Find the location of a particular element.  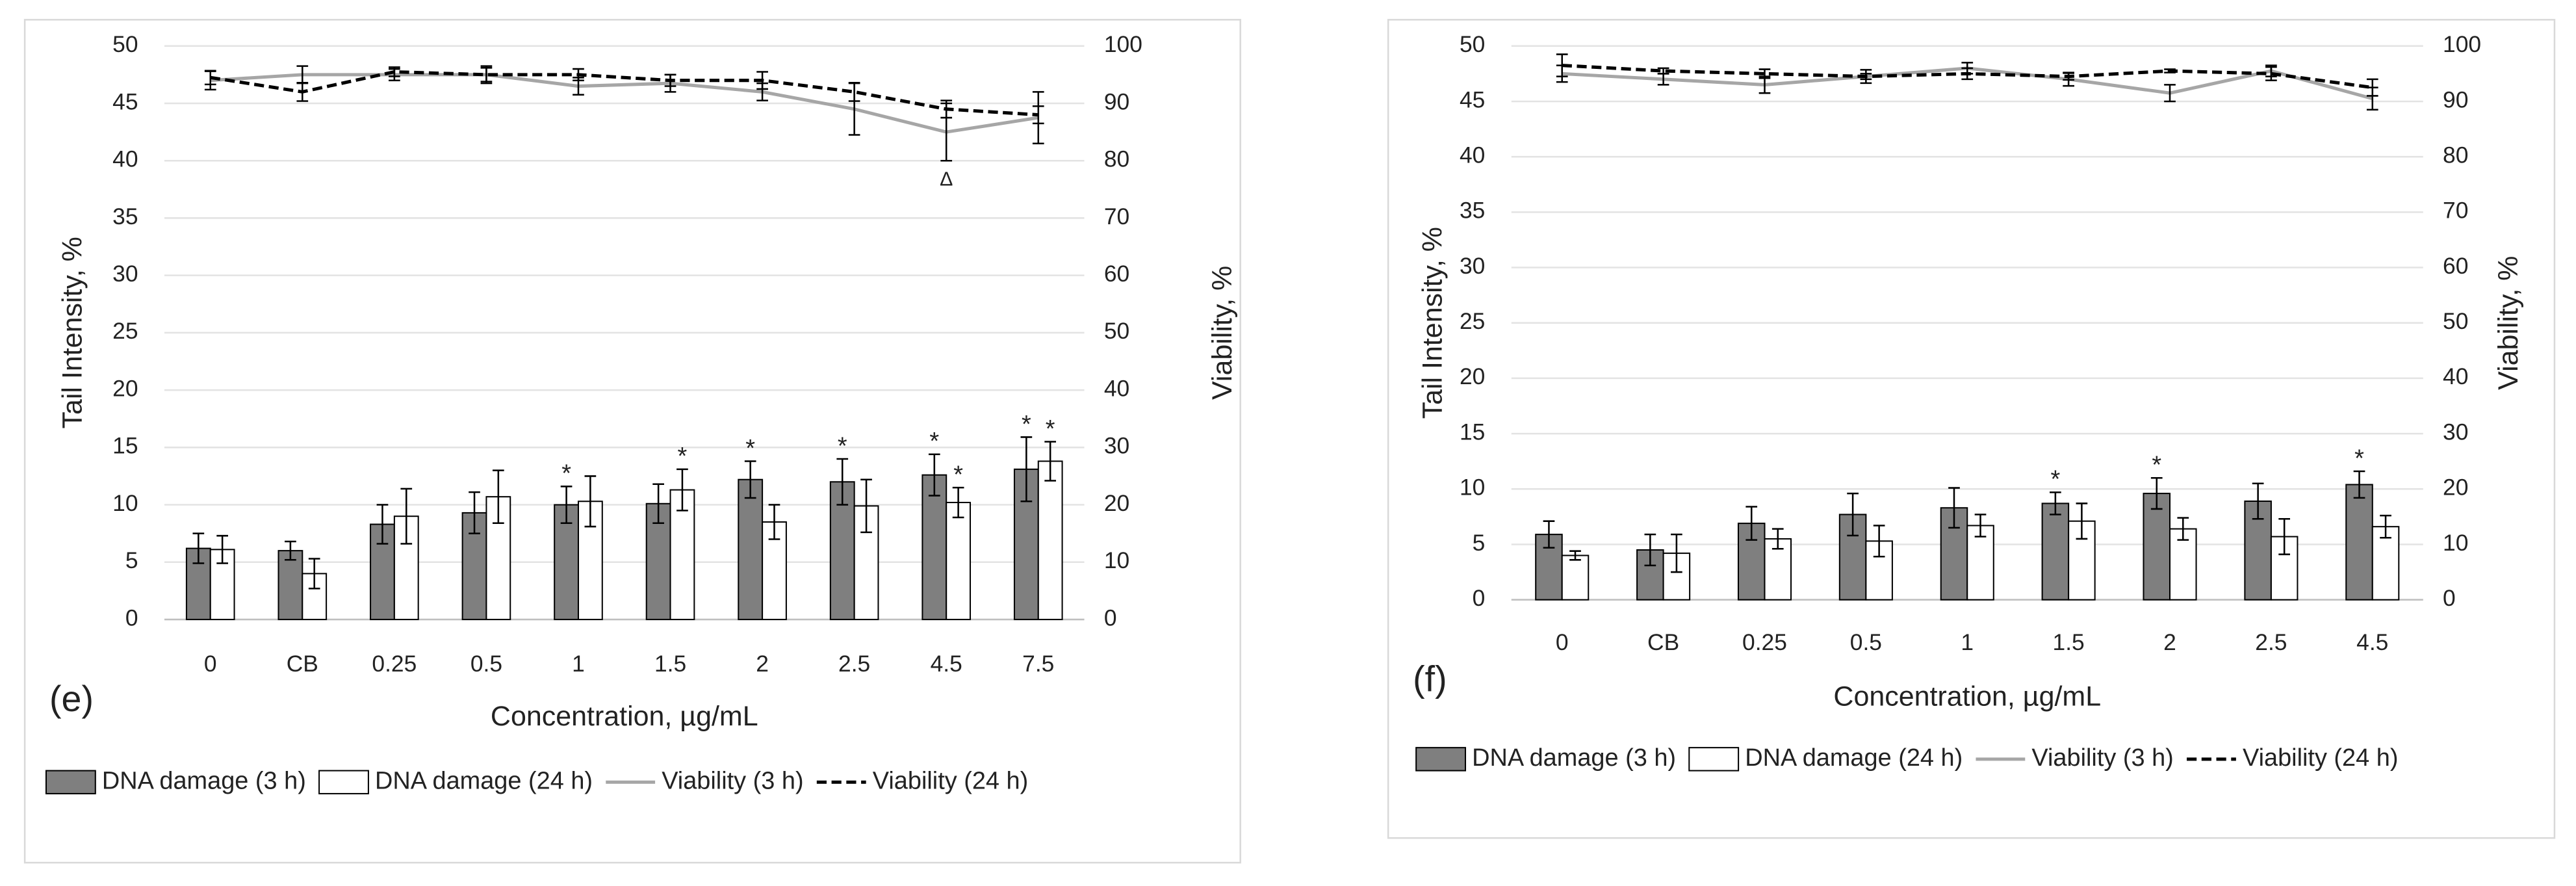

y2-tick-label: 80 is located at coordinates (1117, 160).